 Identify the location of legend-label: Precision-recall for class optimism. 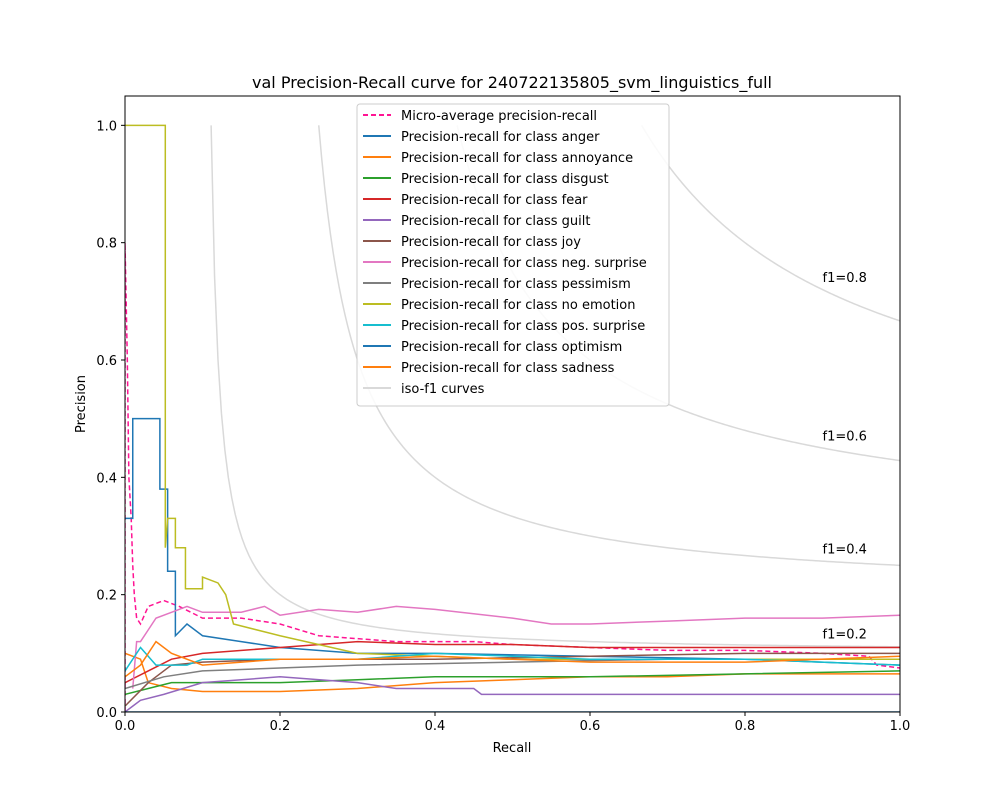
(511, 347).